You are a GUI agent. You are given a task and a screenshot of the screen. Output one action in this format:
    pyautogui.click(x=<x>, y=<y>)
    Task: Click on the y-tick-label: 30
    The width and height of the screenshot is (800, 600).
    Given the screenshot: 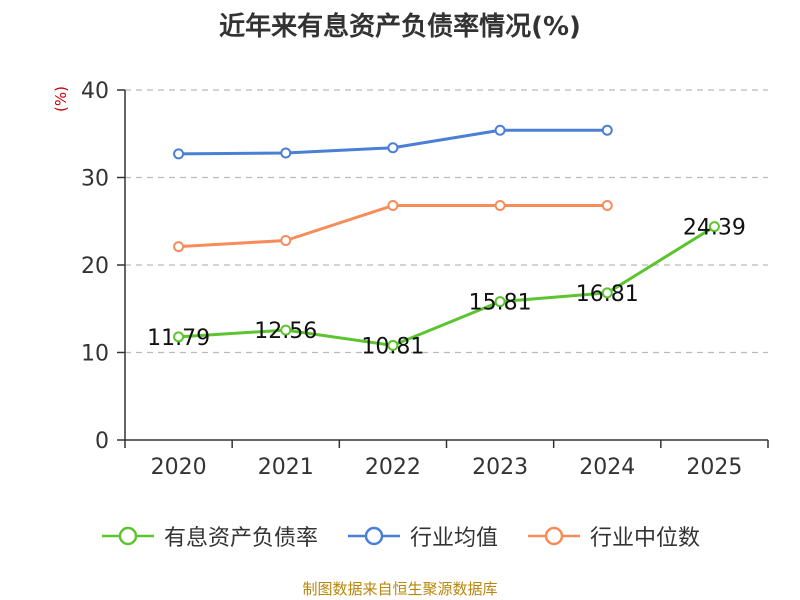 What is the action you would take?
    pyautogui.click(x=95, y=179)
    